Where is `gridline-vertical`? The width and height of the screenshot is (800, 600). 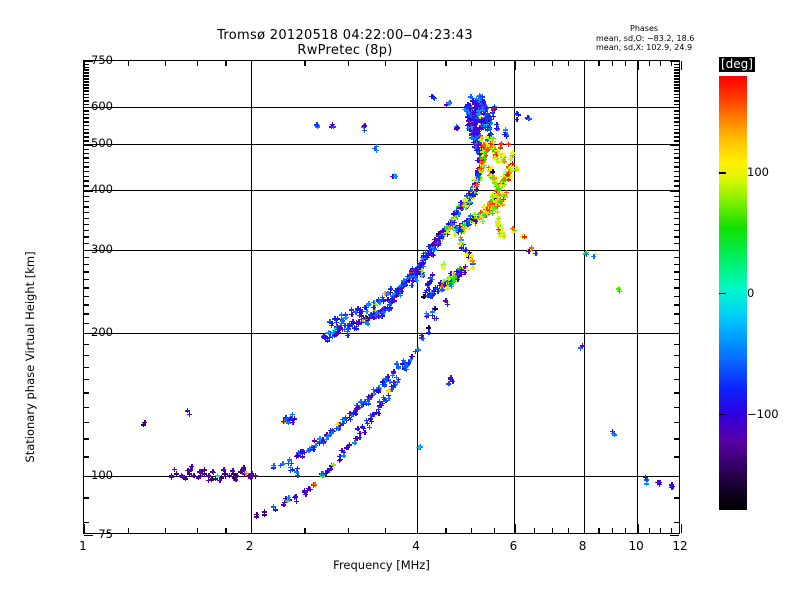
gridline-vertical is located at coordinates (251, 297).